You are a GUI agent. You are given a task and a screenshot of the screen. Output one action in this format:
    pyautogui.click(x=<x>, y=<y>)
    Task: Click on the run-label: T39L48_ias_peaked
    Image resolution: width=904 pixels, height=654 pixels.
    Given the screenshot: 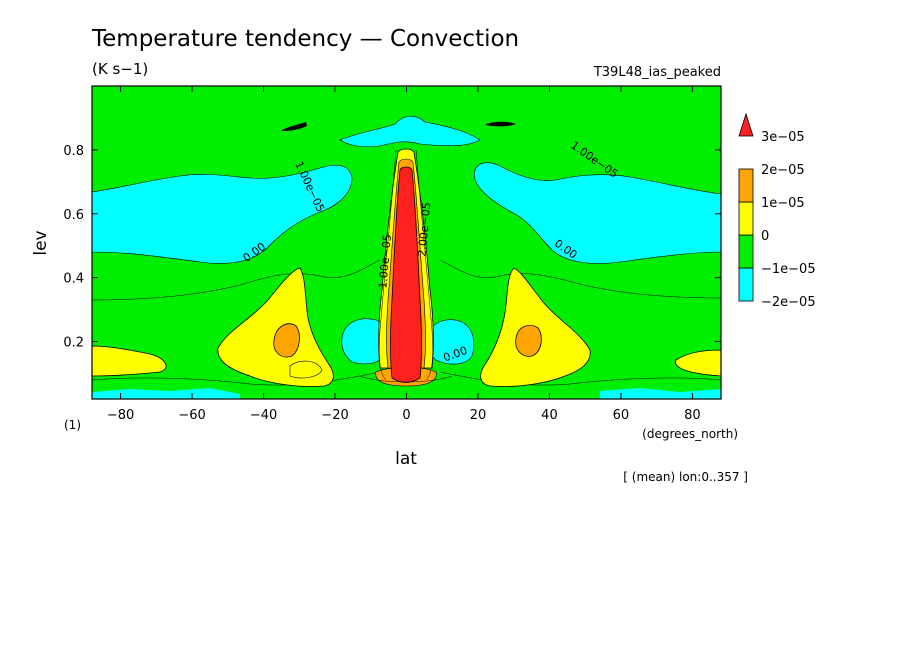 What is the action you would take?
    pyautogui.click(x=657, y=72)
    